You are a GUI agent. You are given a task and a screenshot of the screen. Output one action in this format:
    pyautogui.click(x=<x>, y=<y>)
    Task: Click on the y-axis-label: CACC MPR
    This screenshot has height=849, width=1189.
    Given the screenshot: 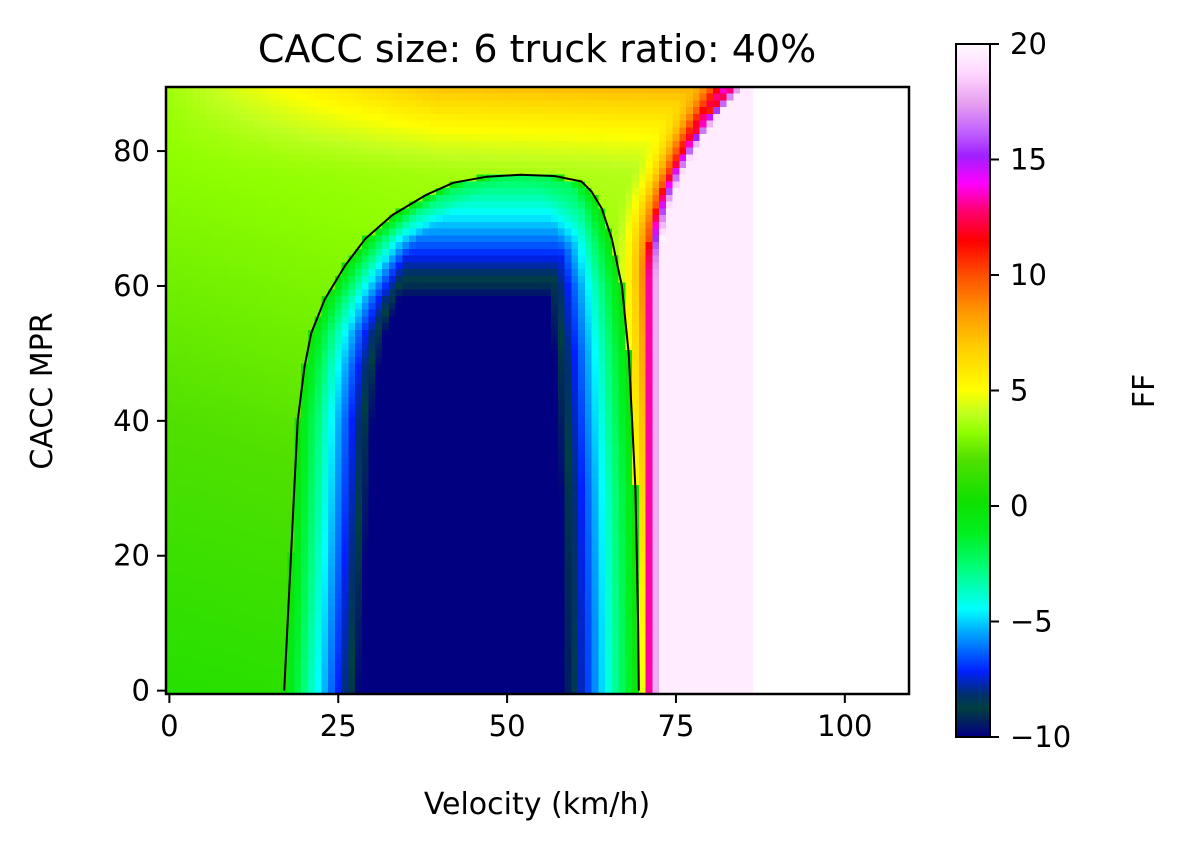 What is the action you would take?
    pyautogui.click(x=42, y=390)
    